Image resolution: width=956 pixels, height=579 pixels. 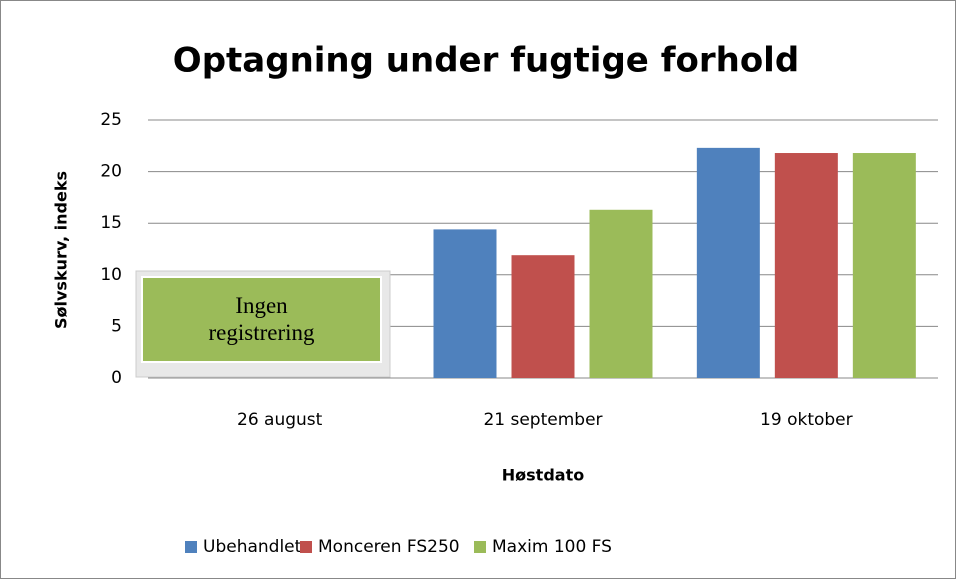 What do you see at coordinates (111, 223) in the screenshot?
I see `y-tick-label: 15` at bounding box center [111, 223].